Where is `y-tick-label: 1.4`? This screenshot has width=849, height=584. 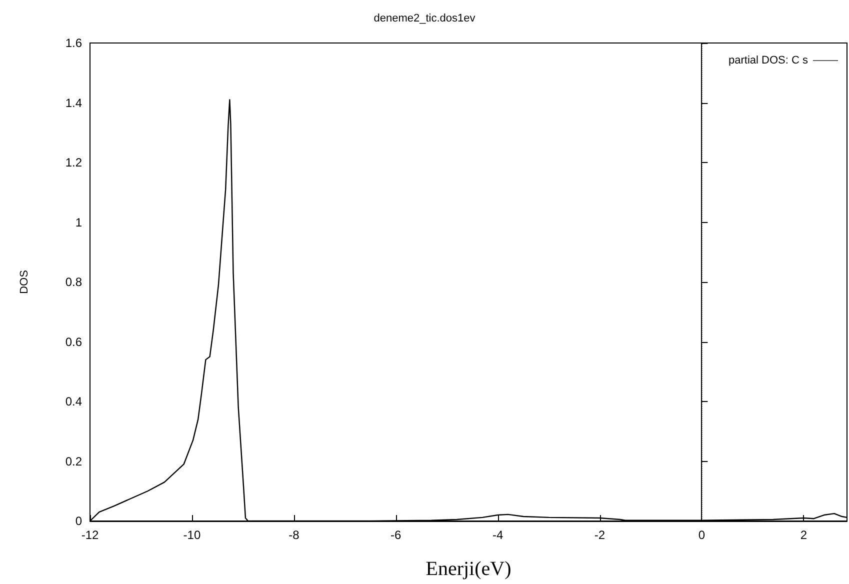
y-tick-label: 1.4 is located at coordinates (73, 103).